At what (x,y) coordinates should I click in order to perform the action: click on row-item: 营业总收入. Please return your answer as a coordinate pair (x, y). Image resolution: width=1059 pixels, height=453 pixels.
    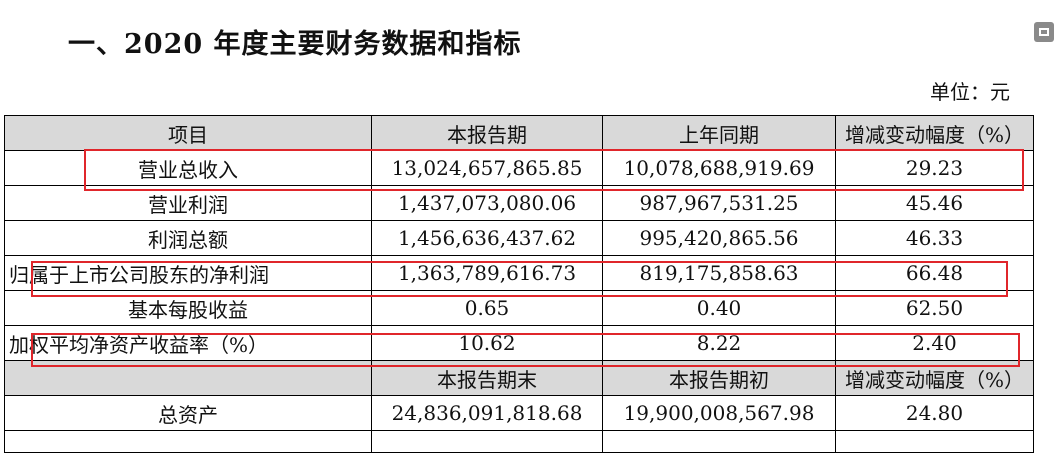
    Looking at the image, I should click on (188, 168).